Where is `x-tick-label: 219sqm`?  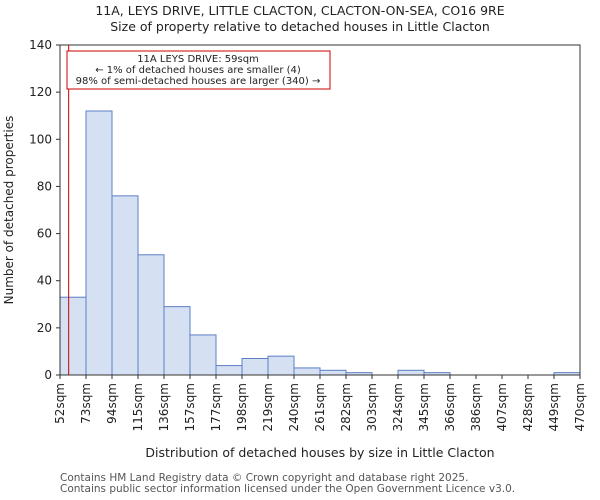 x-tick-label: 219sqm is located at coordinates (268, 407).